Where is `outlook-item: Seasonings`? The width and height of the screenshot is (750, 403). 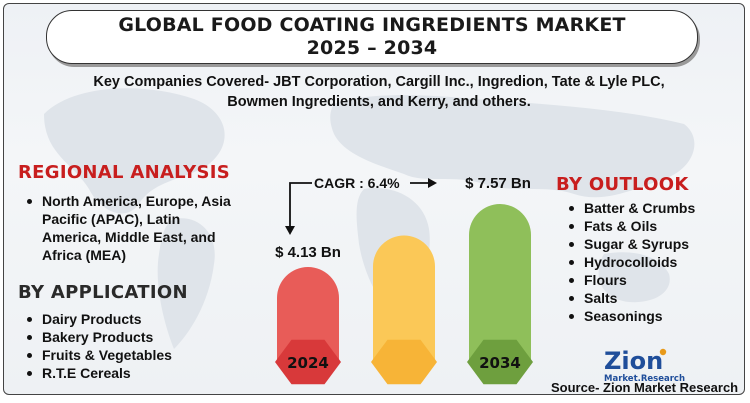 outlook-item: Seasonings is located at coordinates (654, 316).